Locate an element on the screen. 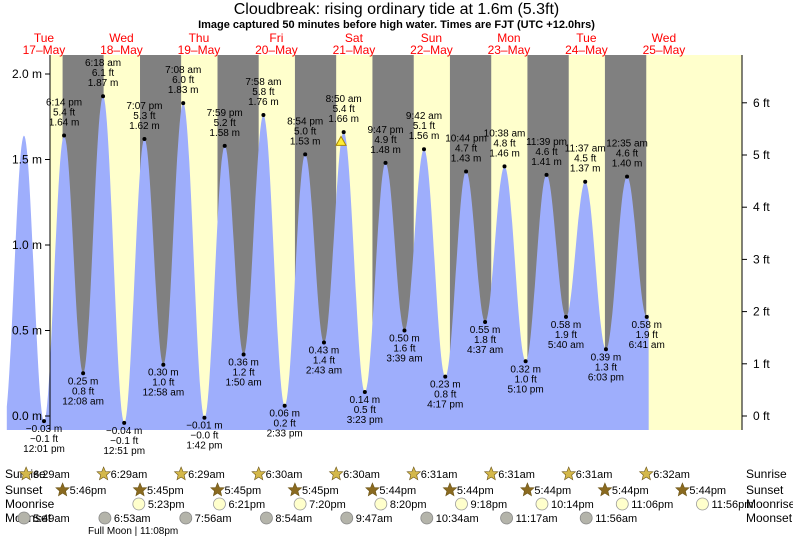 Image resolution: width=793 pixels, height=538 pixels. moonrise-time: 6:21pm is located at coordinates (246, 505).